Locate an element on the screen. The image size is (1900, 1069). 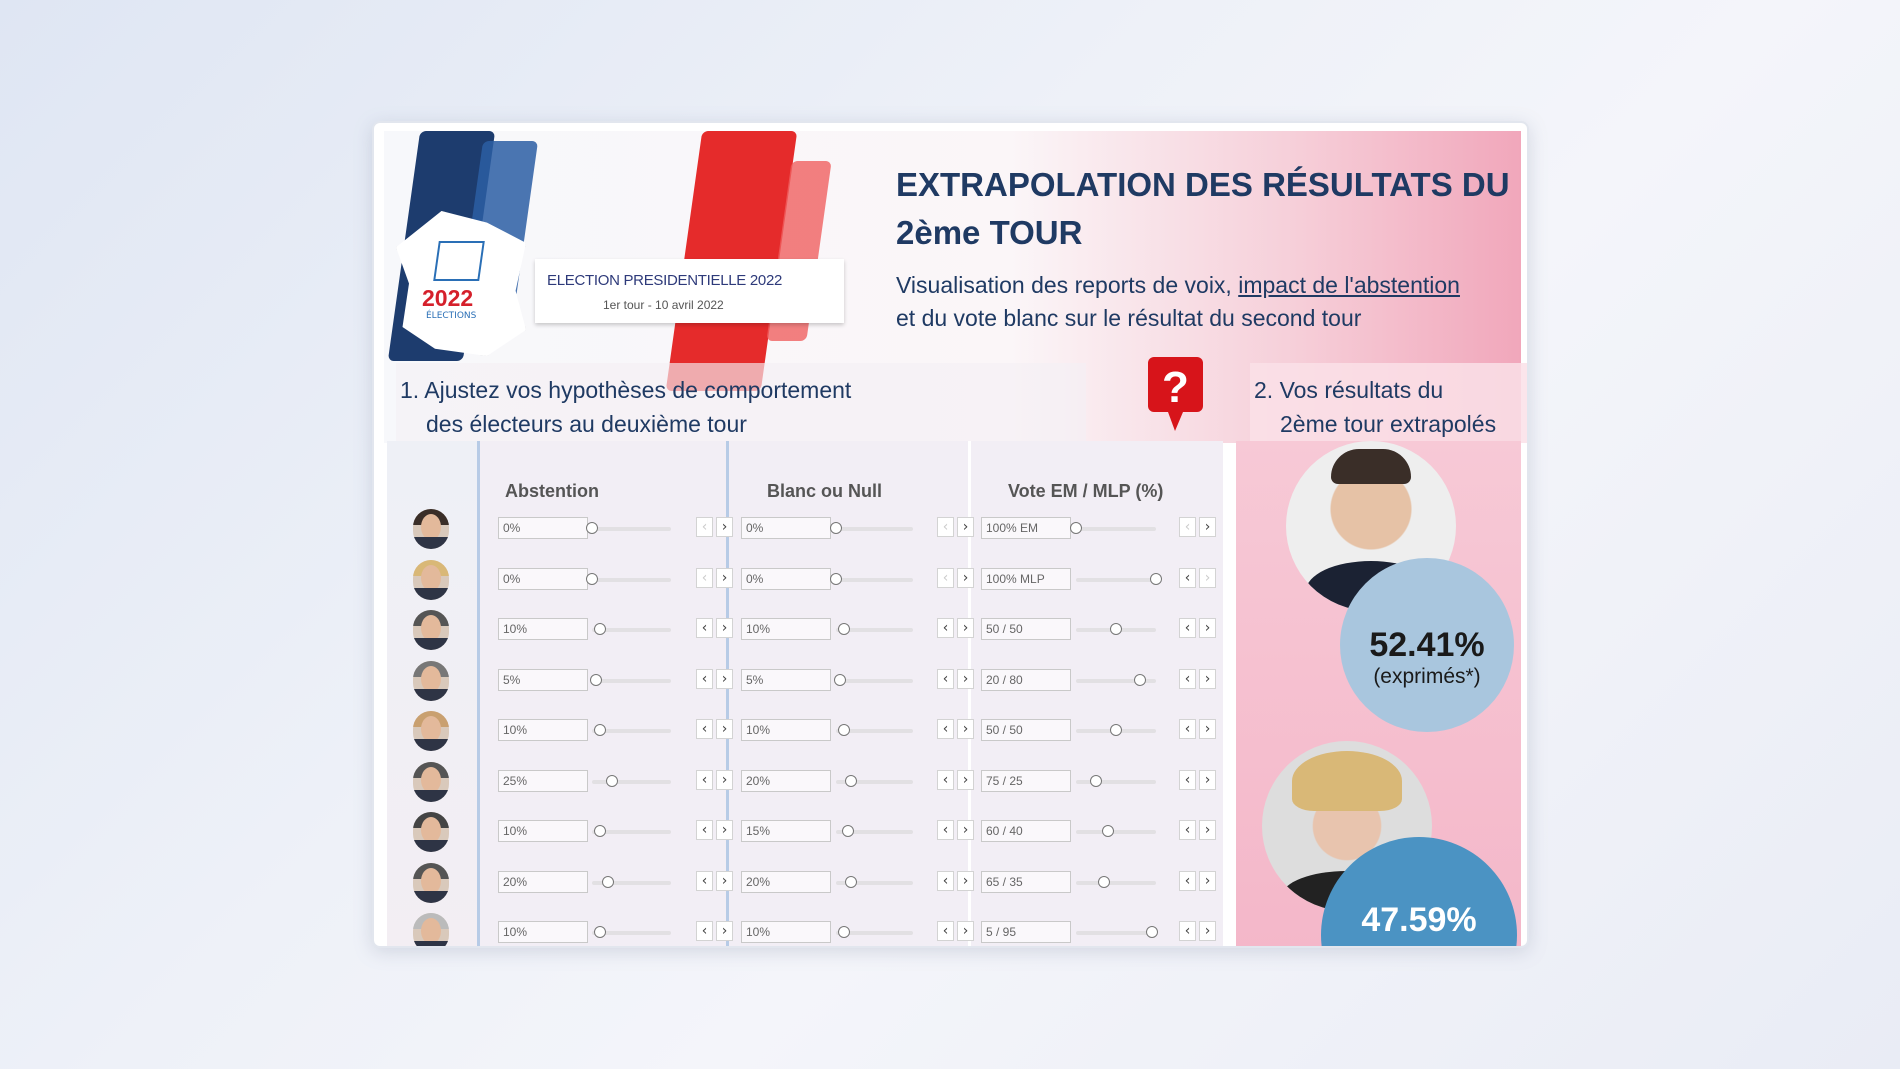
vote-input: 75 / 25 is located at coordinates (1026, 780).